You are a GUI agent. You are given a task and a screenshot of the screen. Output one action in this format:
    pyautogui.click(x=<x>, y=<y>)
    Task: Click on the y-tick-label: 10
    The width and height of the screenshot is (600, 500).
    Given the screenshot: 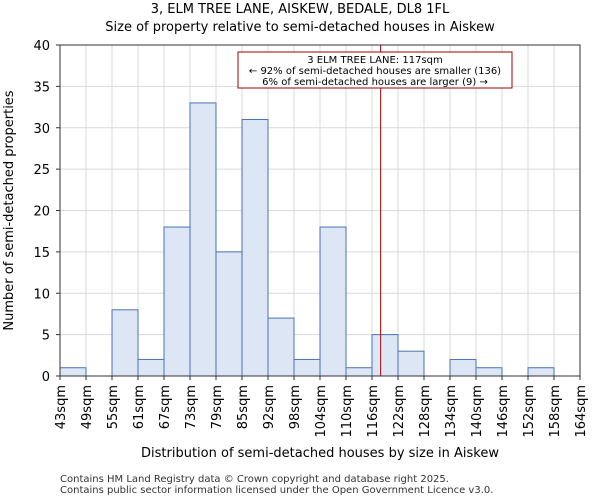 What is the action you would take?
    pyautogui.click(x=41, y=294)
    